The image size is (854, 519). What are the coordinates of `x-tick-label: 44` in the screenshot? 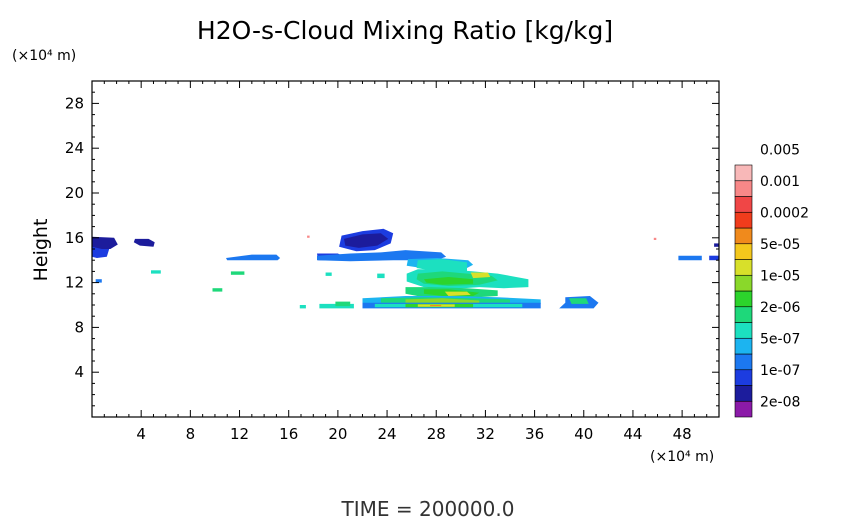 It's located at (632, 434).